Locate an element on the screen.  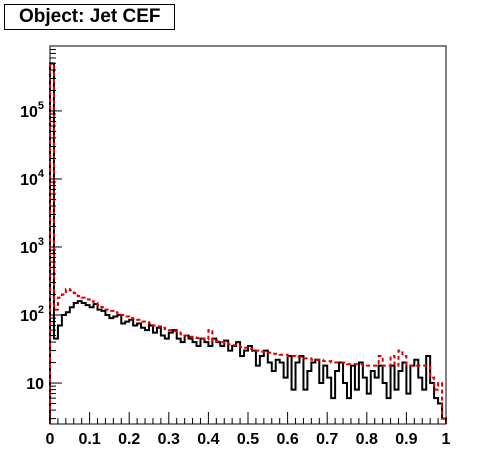
x-tick-label: 0.9 is located at coordinates (406, 439).